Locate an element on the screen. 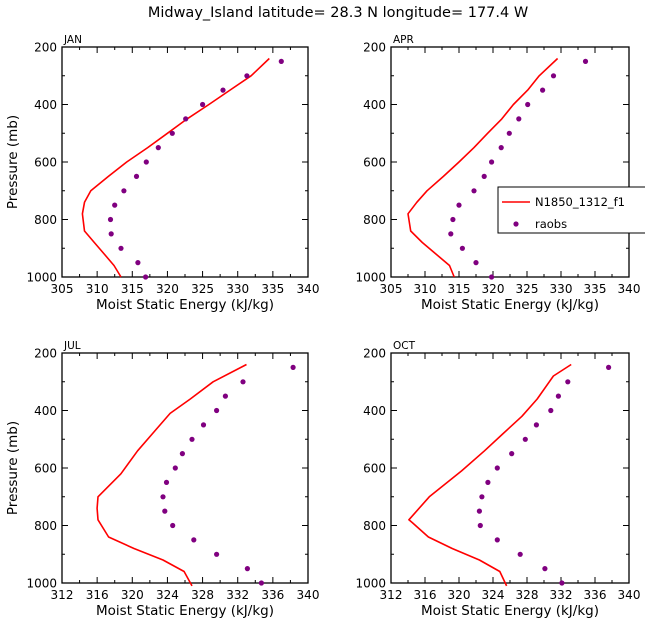 This screenshot has height=640, width=645. panel-label: JUL is located at coordinates (72, 346).